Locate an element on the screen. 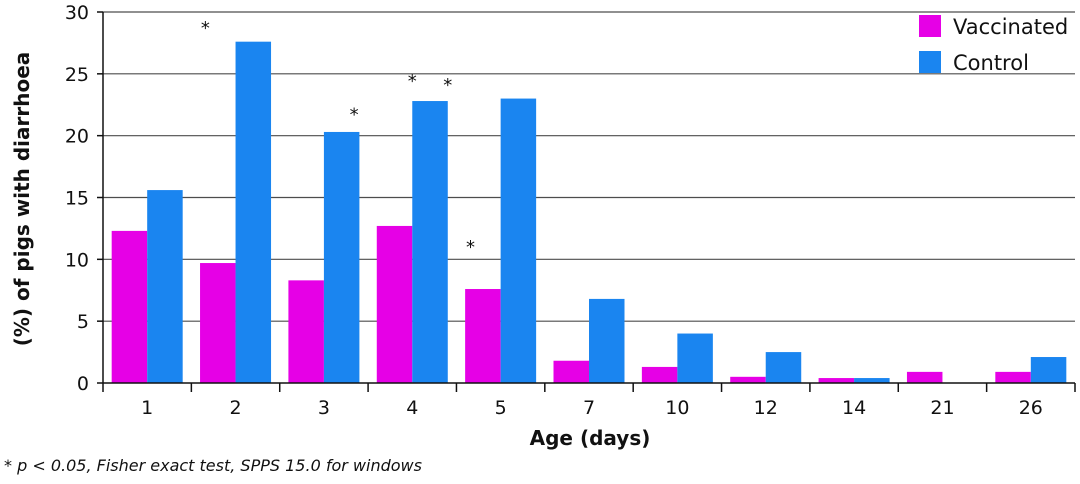  y-tick-label: 25 is located at coordinates (77, 75).